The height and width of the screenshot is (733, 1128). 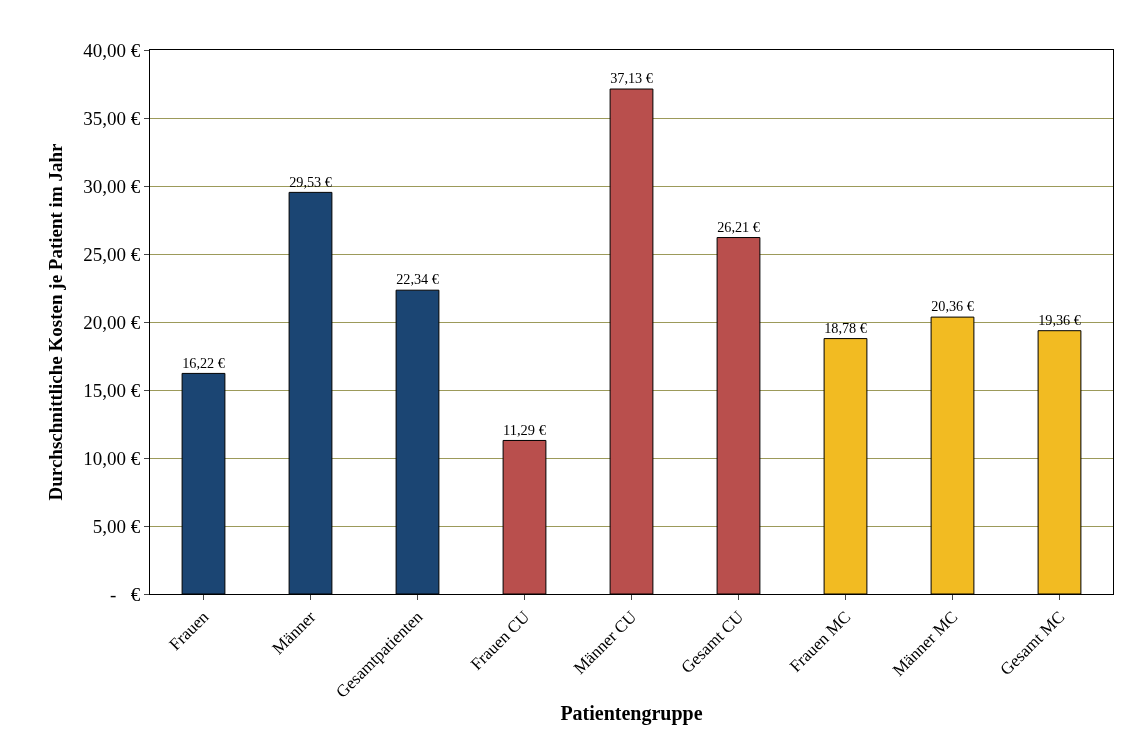 I want to click on y-tick-label: 15,00 €, so click(x=112, y=390).